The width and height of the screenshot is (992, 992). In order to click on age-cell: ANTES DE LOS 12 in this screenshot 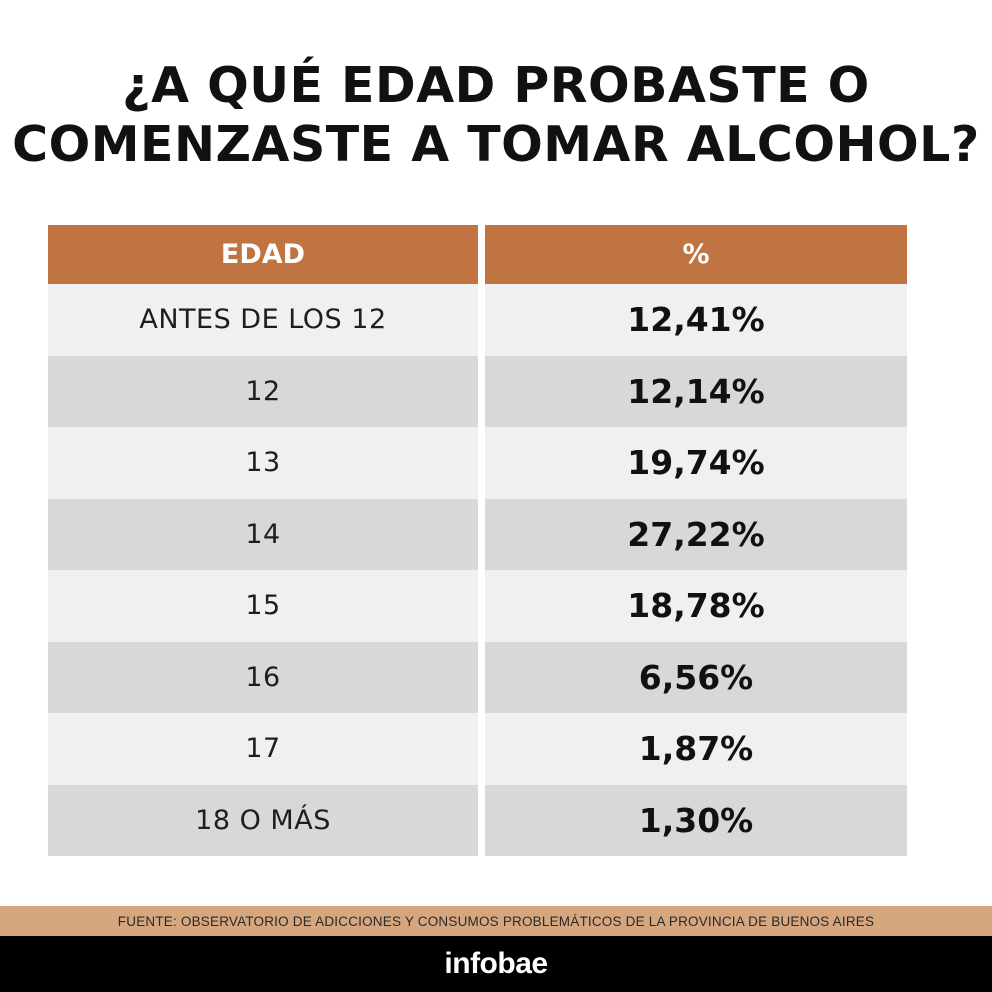, I will do `click(263, 320)`.